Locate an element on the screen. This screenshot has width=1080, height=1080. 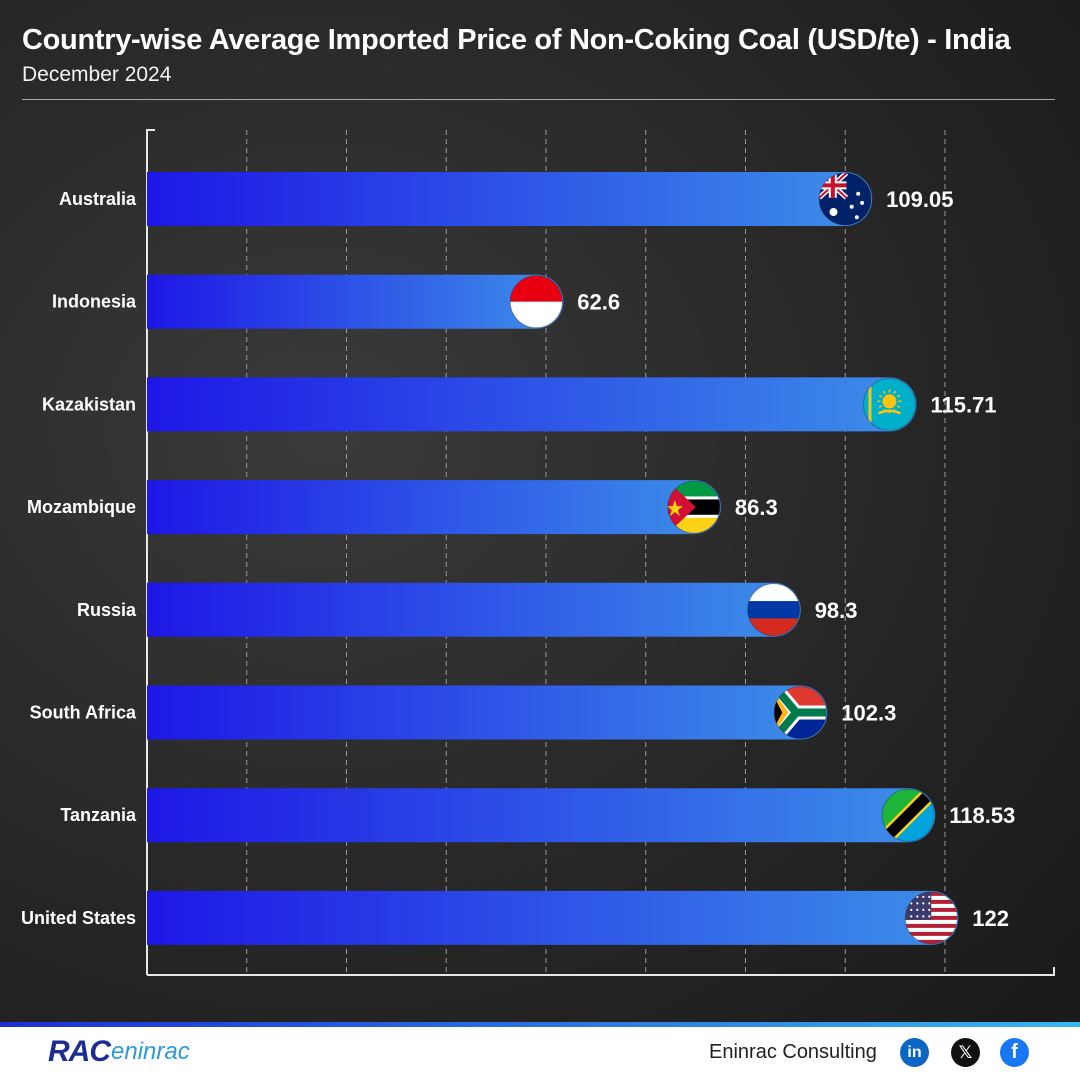
x-icon: 𝕏 is located at coordinates (965, 1052).